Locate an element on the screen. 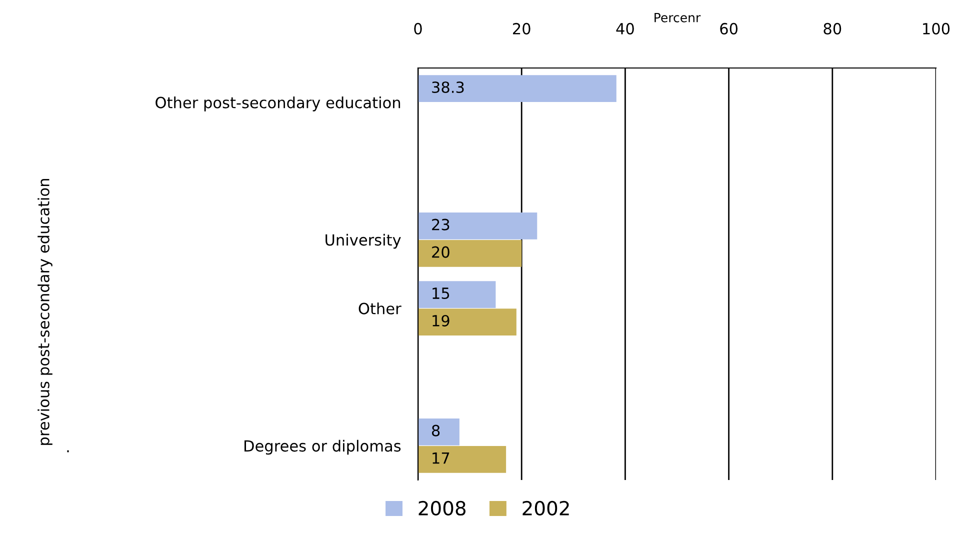 This screenshot has height=539, width=957. x-tick-label: 0 is located at coordinates (418, 28).